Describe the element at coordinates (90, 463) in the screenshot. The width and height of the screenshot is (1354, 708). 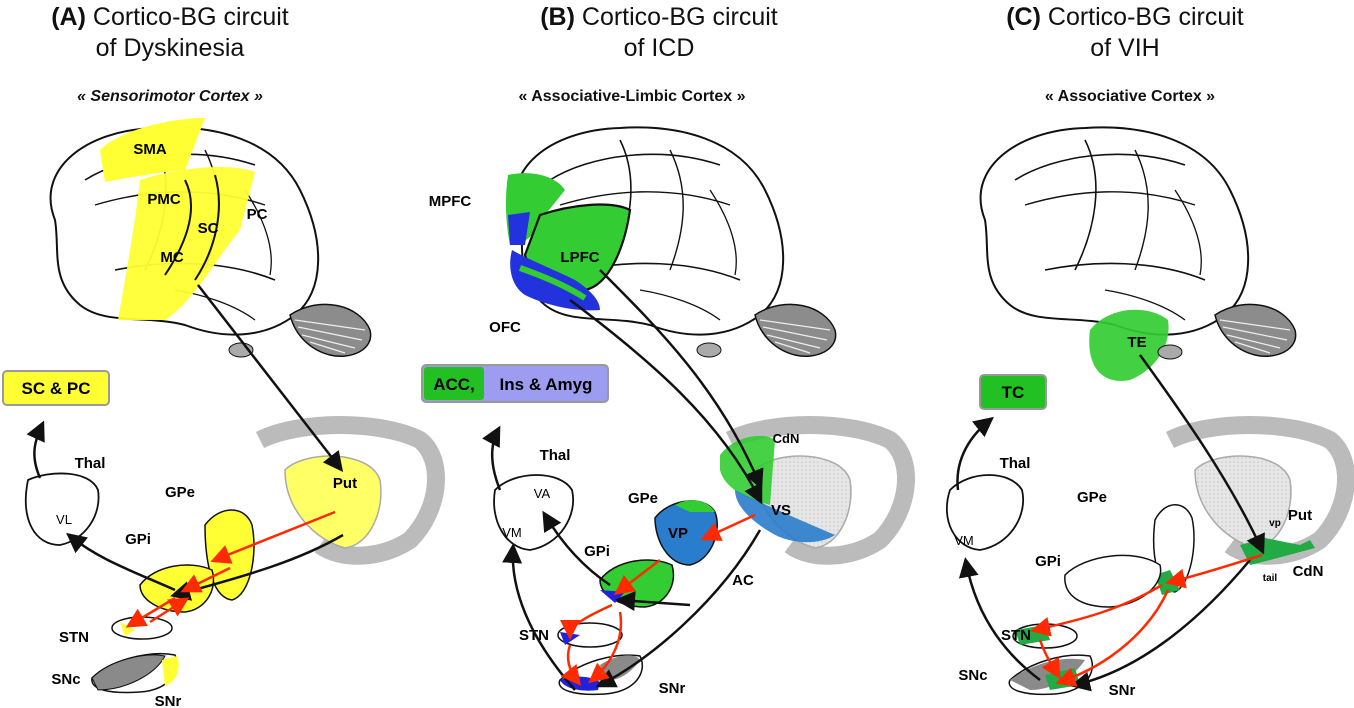
I see `panel-a-thal-label: Thal` at that location.